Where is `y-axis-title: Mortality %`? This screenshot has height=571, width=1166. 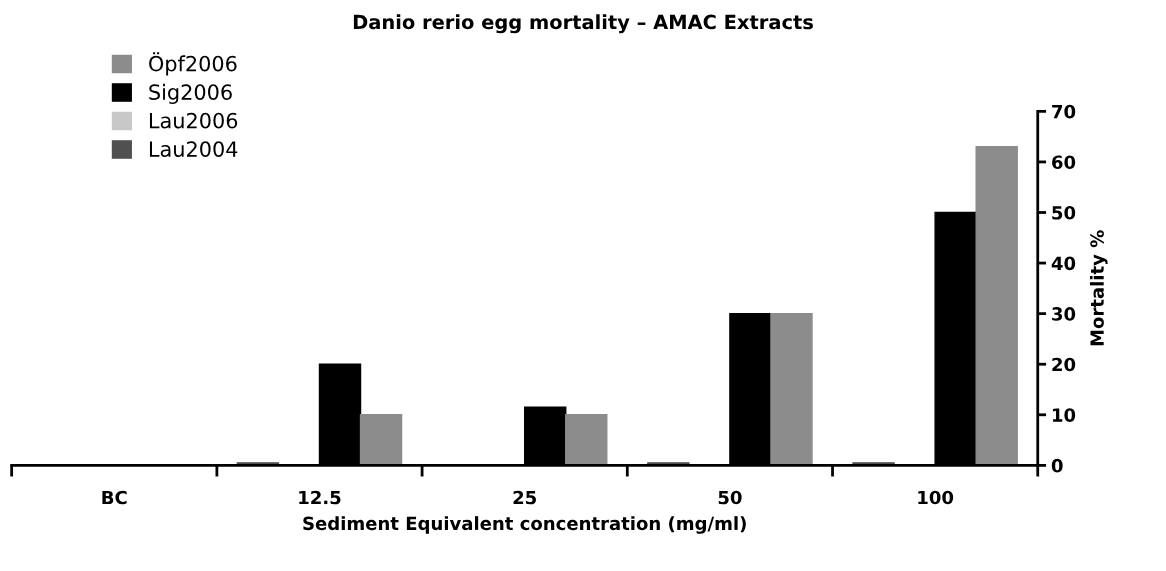 y-axis-title: Mortality % is located at coordinates (1098, 288).